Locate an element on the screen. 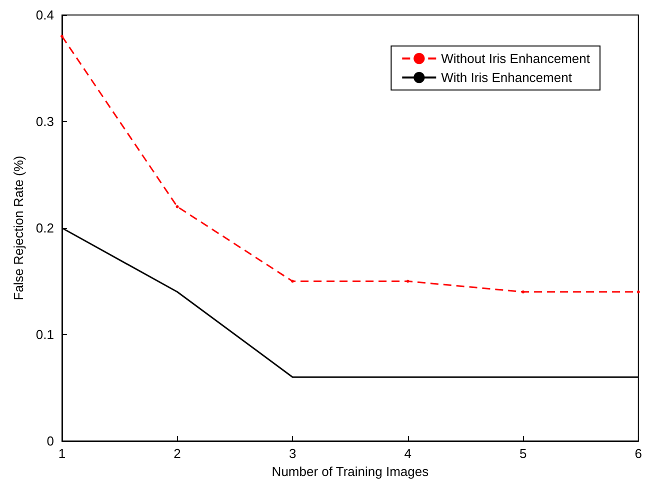  x-tick-label: 1 is located at coordinates (62, 453).